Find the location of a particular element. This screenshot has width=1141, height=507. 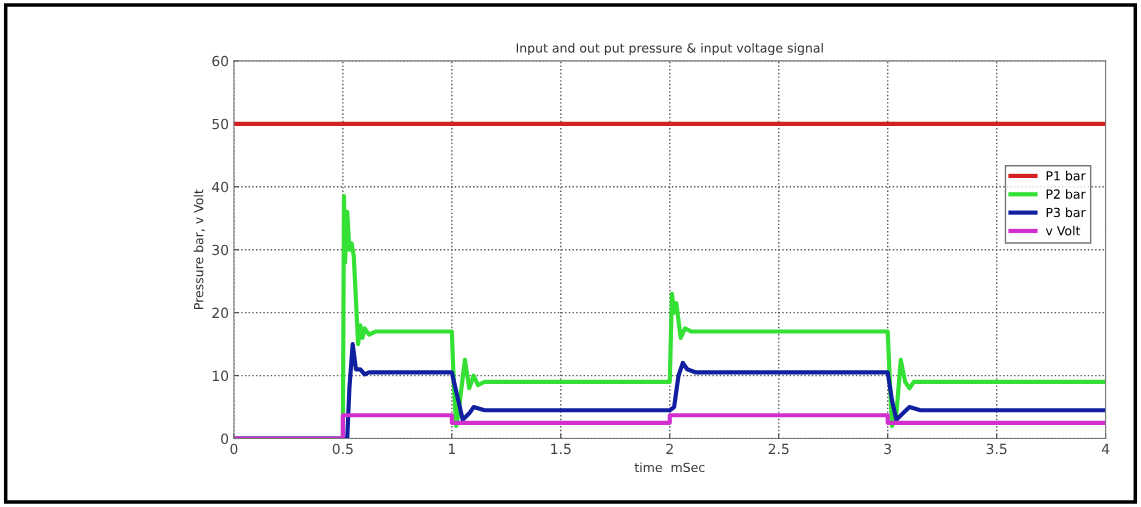

y-tick-label: 20 is located at coordinates (220, 313).